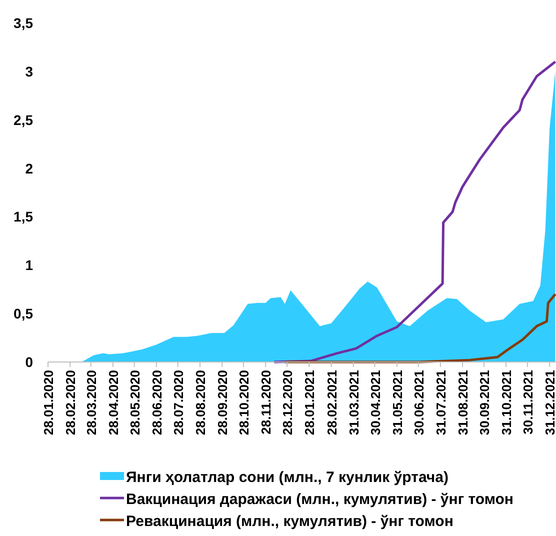  Describe the element at coordinates (24, 23) in the screenshot. I see `y-tick-label: 3,5` at that location.